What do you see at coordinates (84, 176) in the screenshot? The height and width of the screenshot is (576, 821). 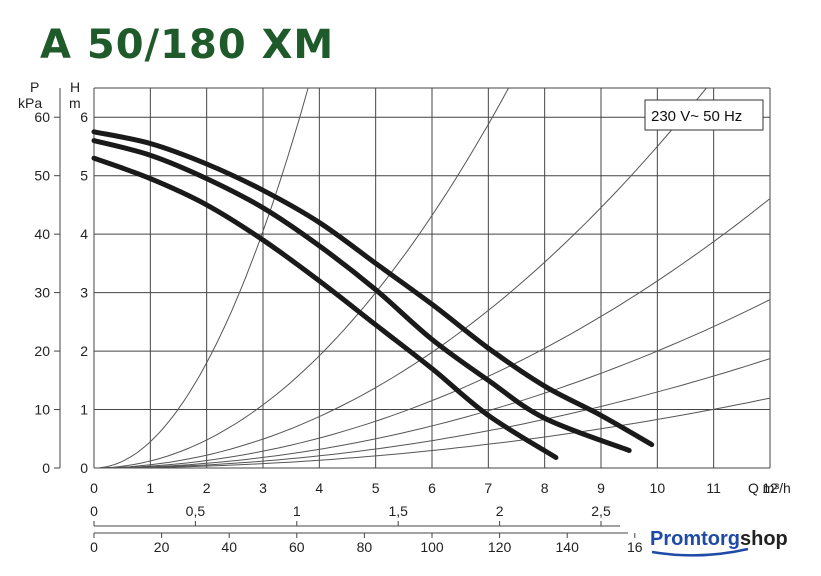 I see `y-right-tick-label: 5` at bounding box center [84, 176].